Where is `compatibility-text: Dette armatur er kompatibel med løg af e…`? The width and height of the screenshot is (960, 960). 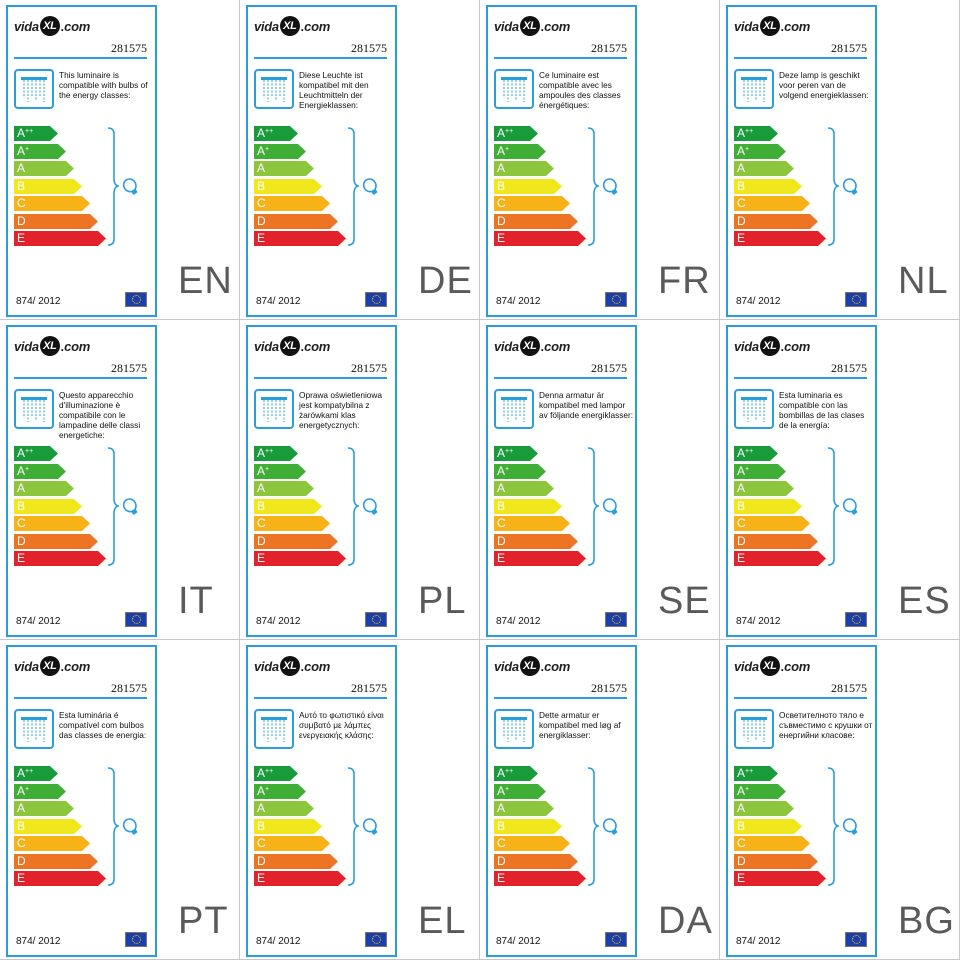 compatibility-text: Dette armatur er kompatibel med løg af e… is located at coordinates (580, 725).